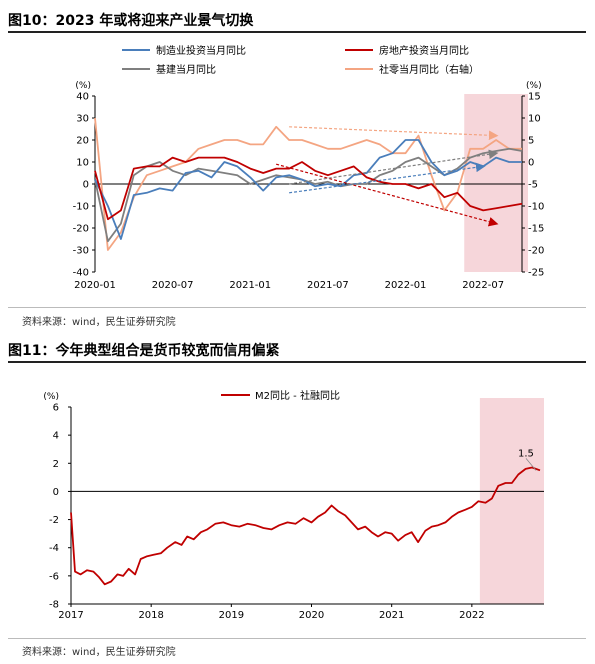 Image resolution: width=595 pixels, height=664 pixels. I want to click on x-tick-label: 2018, so click(150, 615).